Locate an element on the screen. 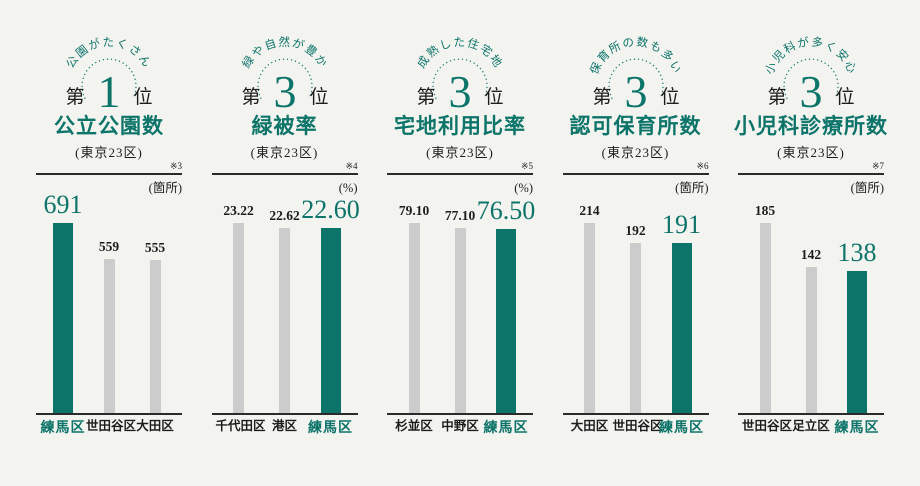 This screenshot has width=920, height=486. bar-group: 555 is located at coordinates (155, 327).